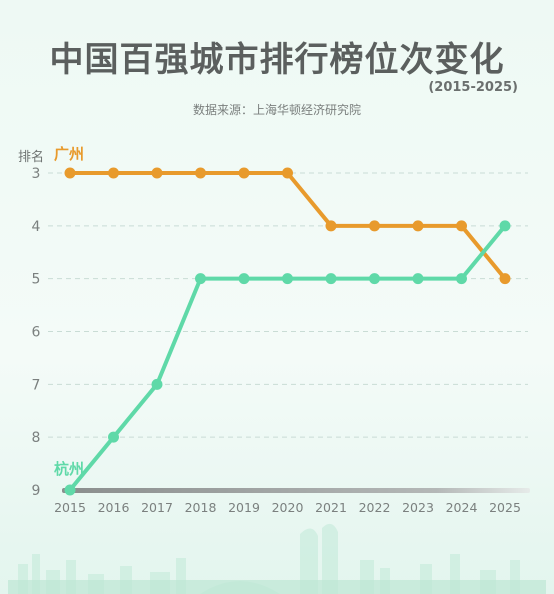  I want to click on x-tick-label: 2025, so click(505, 507).